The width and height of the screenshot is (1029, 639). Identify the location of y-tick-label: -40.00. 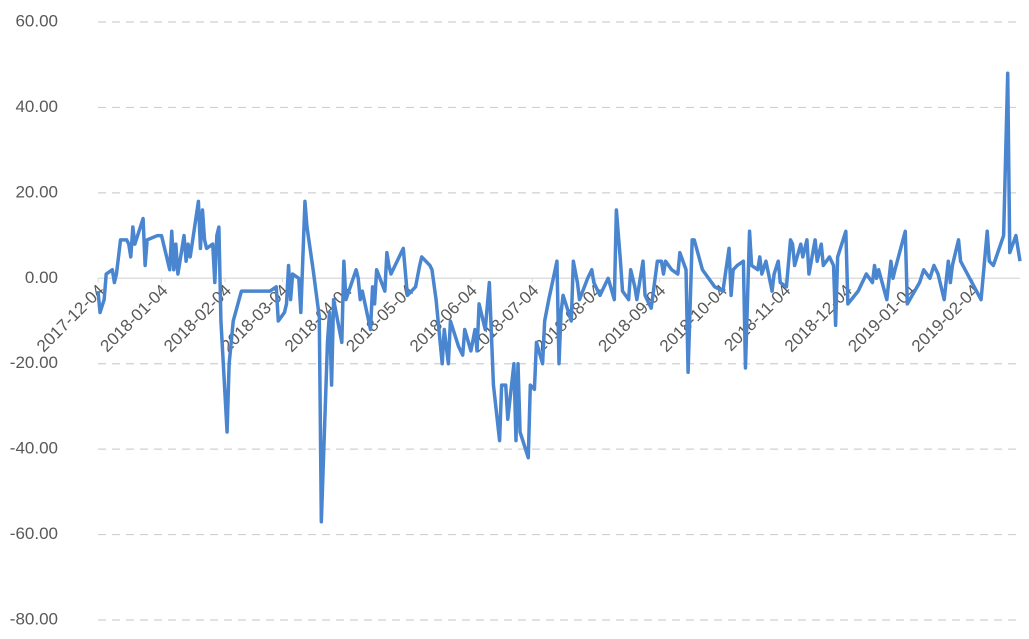
(34, 448).